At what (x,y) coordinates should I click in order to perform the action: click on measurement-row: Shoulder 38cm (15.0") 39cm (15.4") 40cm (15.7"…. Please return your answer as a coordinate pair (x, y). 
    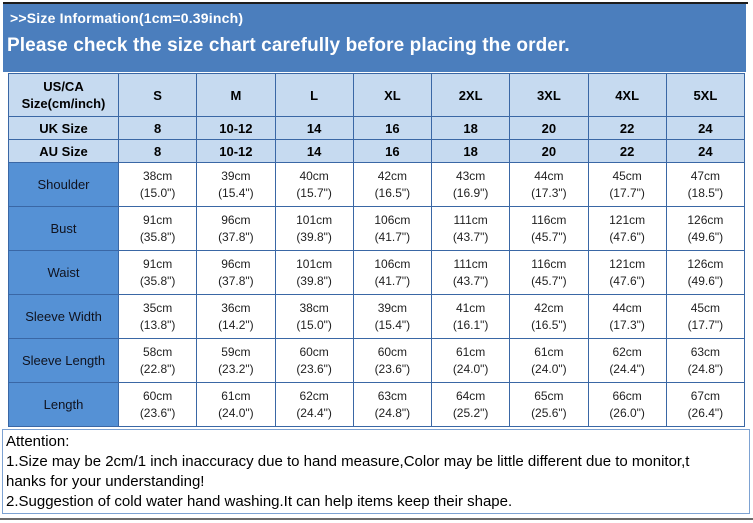
    Looking at the image, I should click on (377, 184).